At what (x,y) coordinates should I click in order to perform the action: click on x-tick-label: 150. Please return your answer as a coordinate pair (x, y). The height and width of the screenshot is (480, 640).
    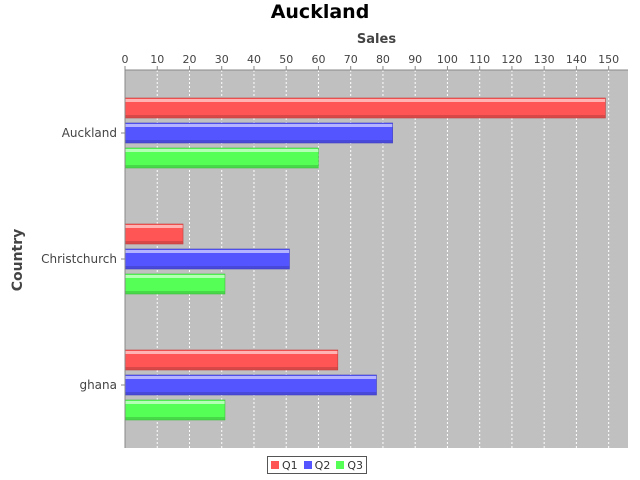
    Looking at the image, I should click on (608, 59).